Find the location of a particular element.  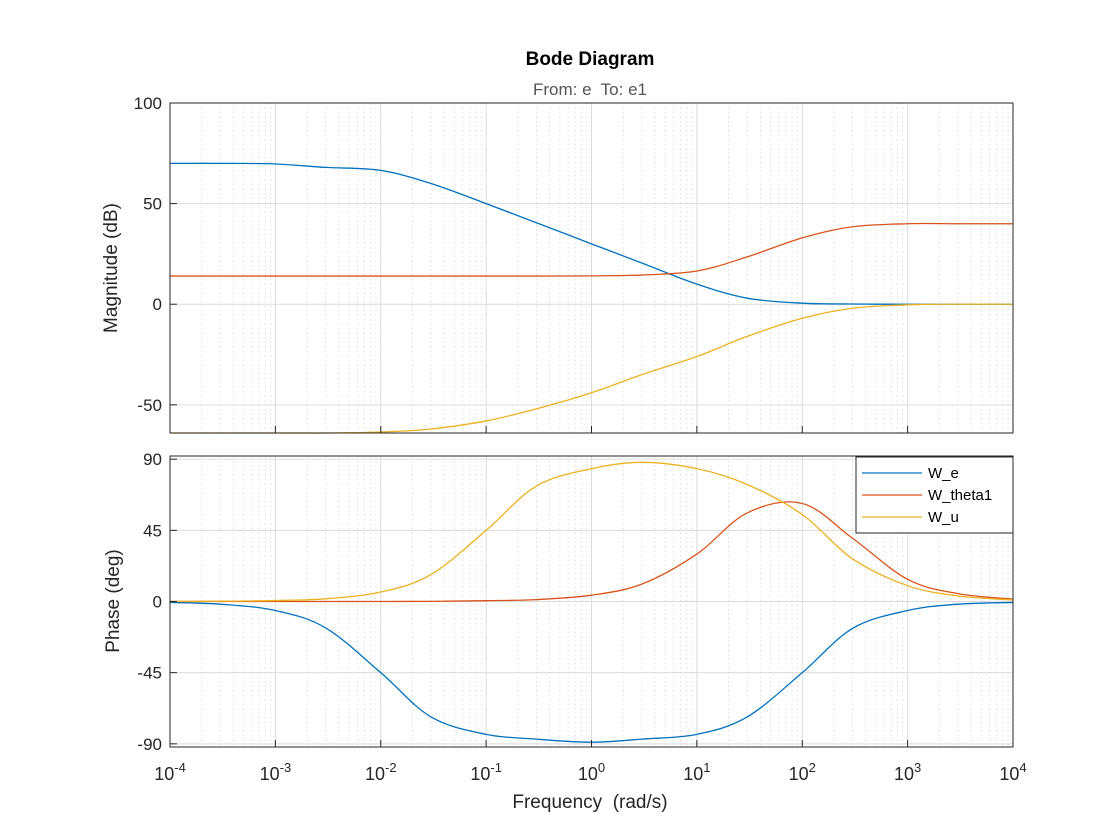

legend: W_e W_theta1 W_u is located at coordinates (934, 495).